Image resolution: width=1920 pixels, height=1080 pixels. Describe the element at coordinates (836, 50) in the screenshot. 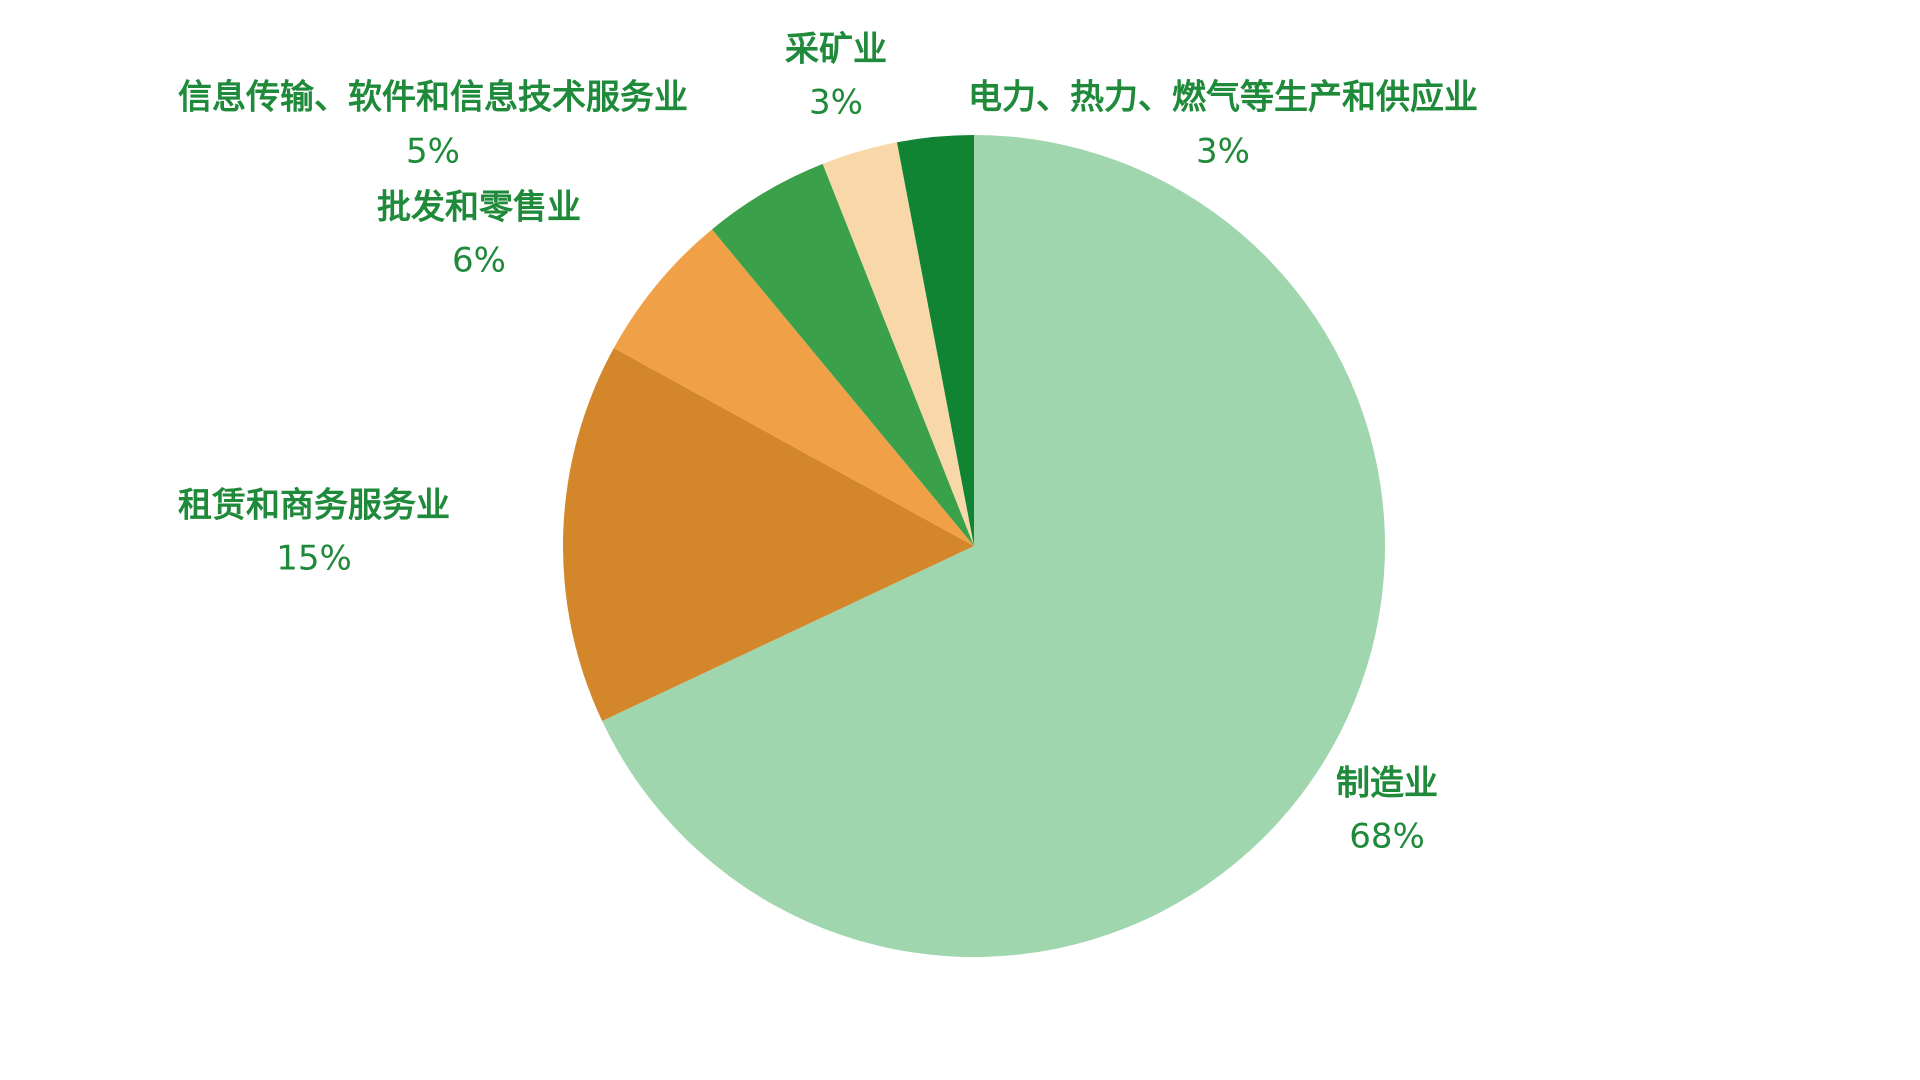

I see `slice-label: 采矿业` at that location.